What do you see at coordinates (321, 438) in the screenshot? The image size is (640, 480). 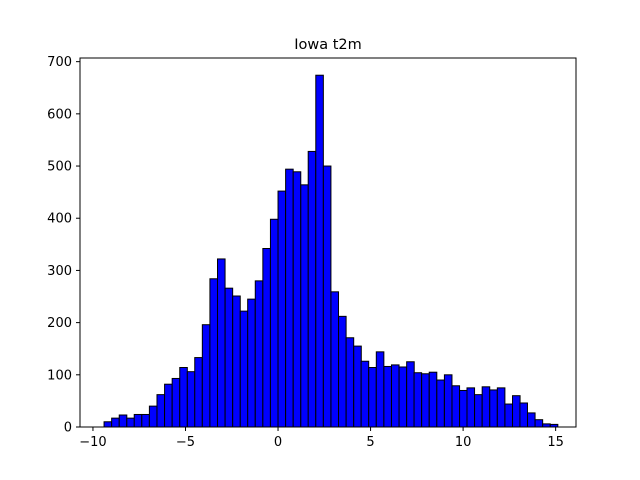 I see `x-axis-ticks: −10 −5 0 5 10 15` at bounding box center [321, 438].